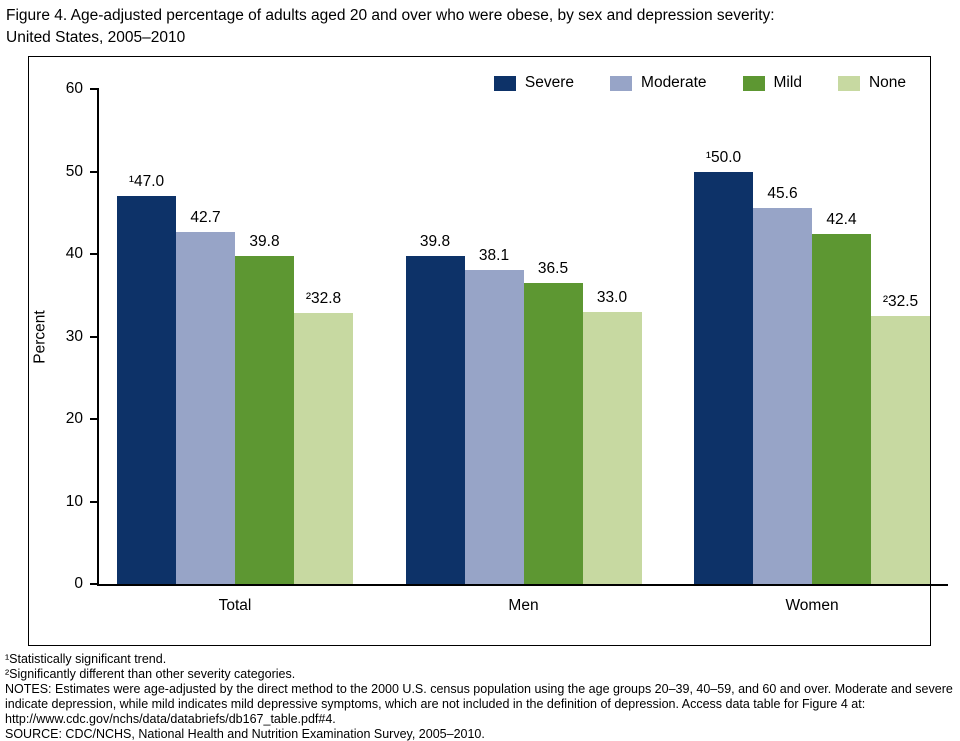 This screenshot has height=741, width=960. Describe the element at coordinates (96, 37) in the screenshot. I see `figure-title-line2: United States, 2005–2010` at that location.